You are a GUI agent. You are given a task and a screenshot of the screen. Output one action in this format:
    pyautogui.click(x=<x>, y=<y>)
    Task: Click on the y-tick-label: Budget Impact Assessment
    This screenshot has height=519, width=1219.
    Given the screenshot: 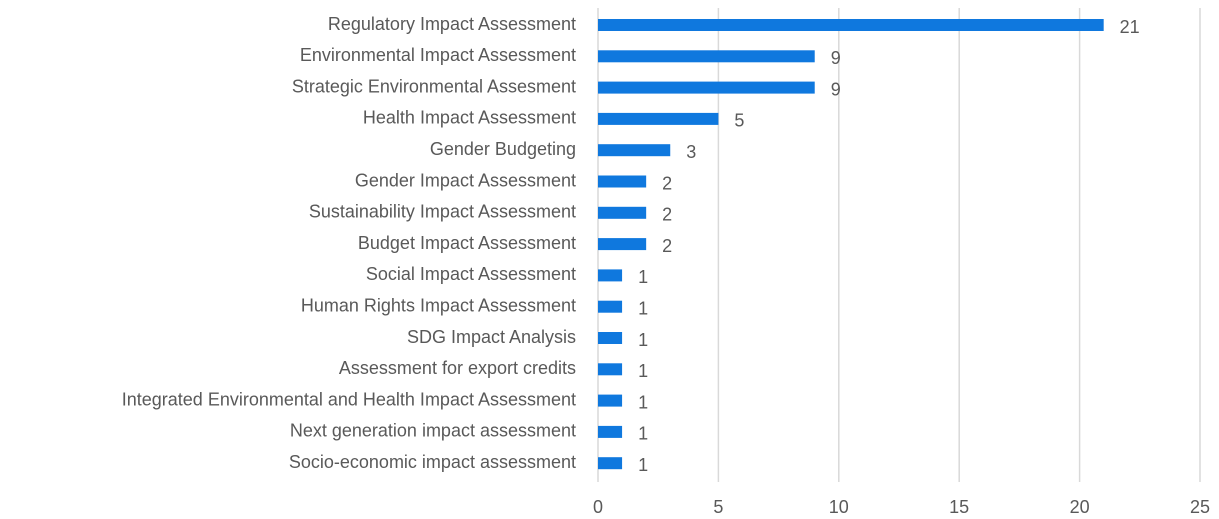 What is the action you would take?
    pyautogui.click(x=467, y=243)
    